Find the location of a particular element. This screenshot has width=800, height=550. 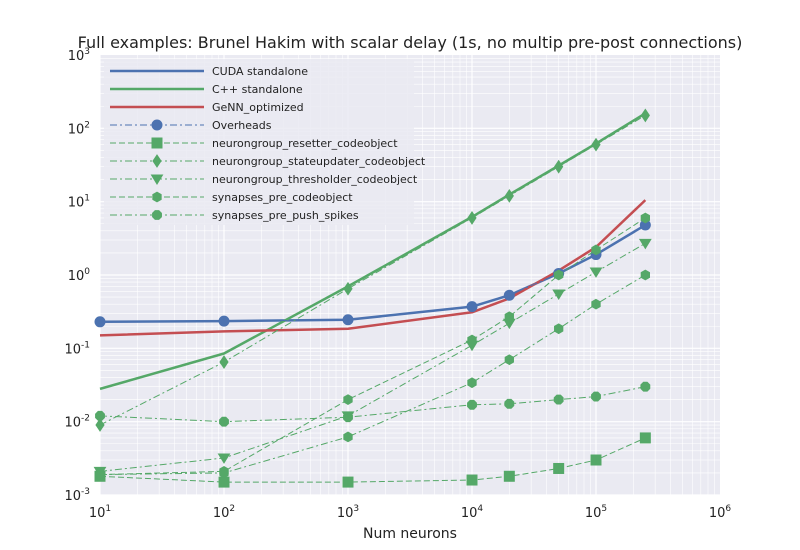

legend-item: neurongroup_resetter_codeobject is located at coordinates (254, 143).